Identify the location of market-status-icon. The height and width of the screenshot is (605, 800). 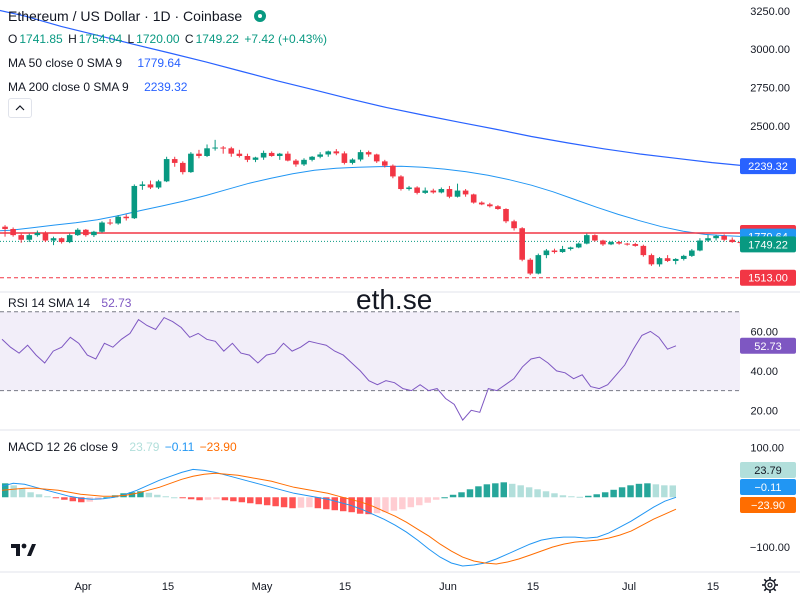
(260, 16).